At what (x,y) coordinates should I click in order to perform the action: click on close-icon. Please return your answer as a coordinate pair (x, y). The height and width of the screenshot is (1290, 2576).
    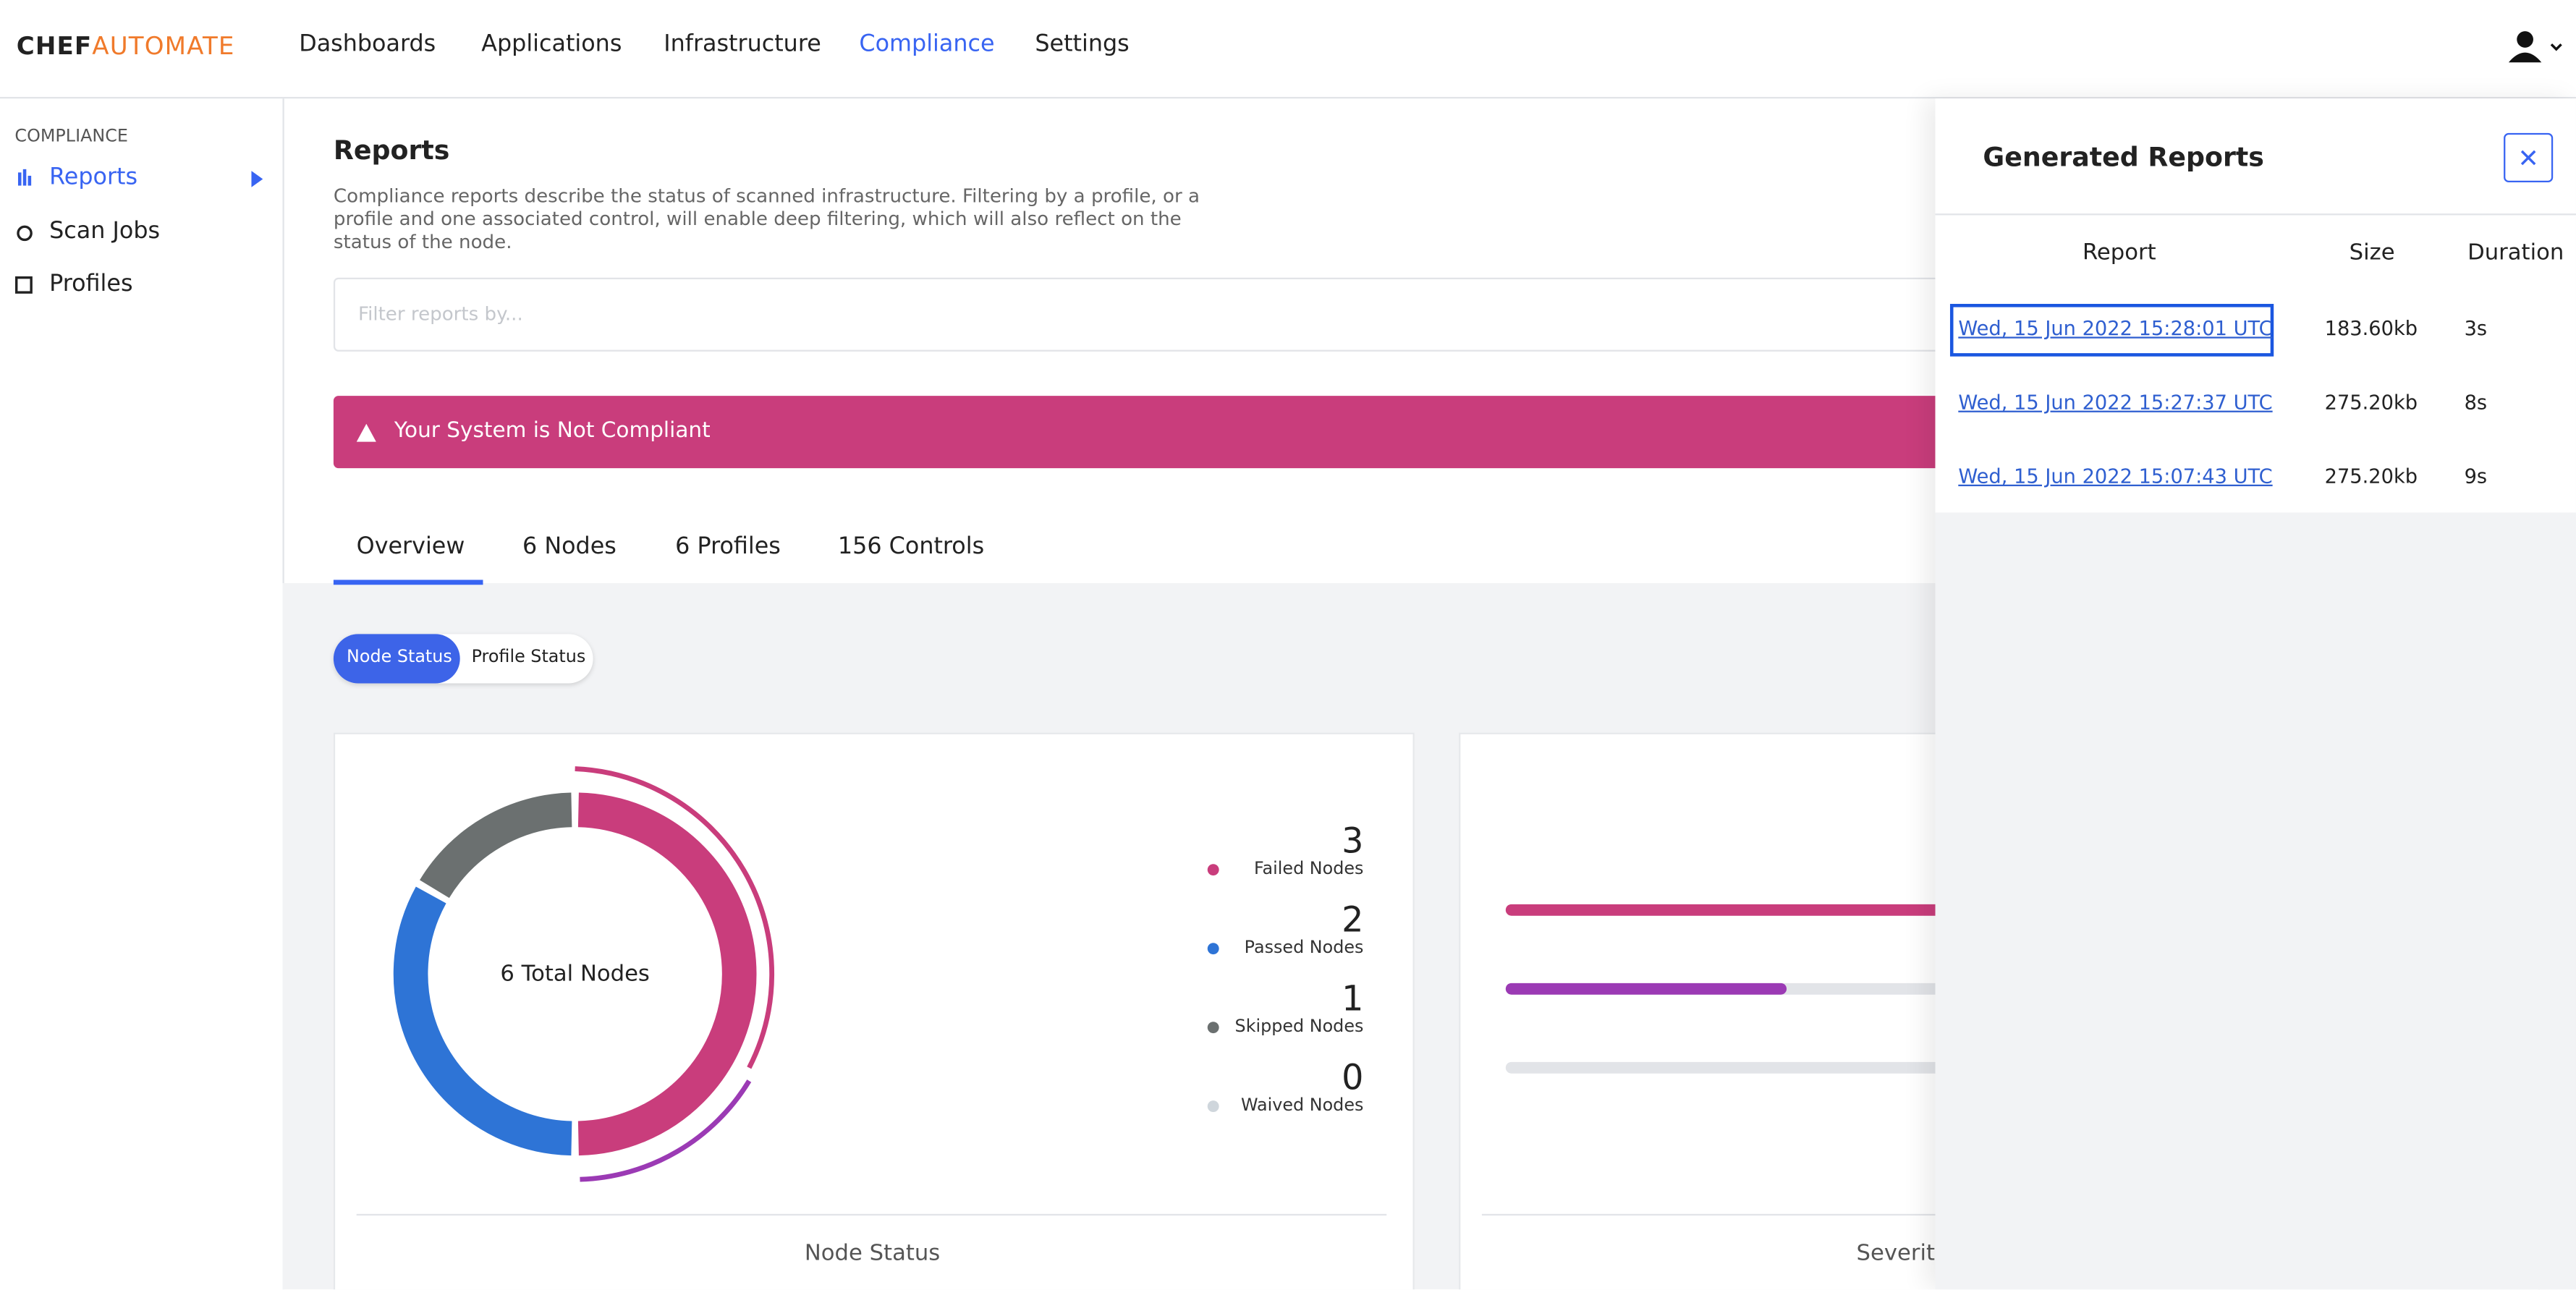
    Looking at the image, I should click on (2528, 158).